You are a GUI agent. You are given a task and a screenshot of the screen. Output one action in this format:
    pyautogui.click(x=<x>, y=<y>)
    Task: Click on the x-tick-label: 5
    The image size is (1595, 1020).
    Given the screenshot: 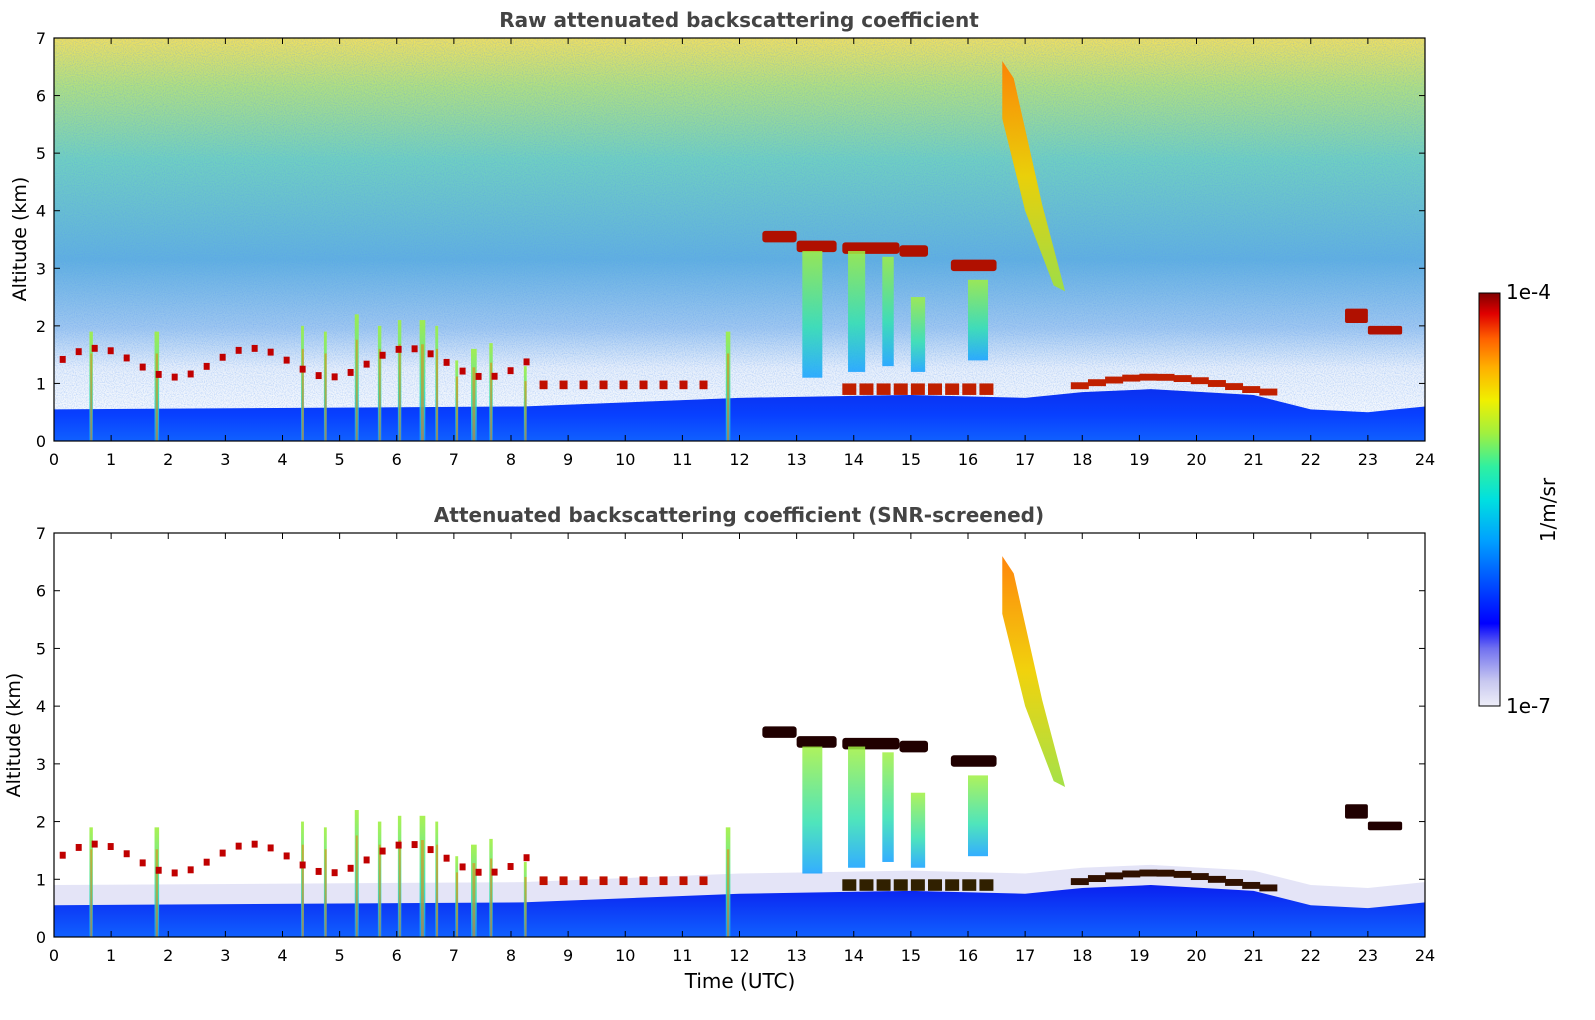 What is the action you would take?
    pyautogui.click(x=340, y=459)
    